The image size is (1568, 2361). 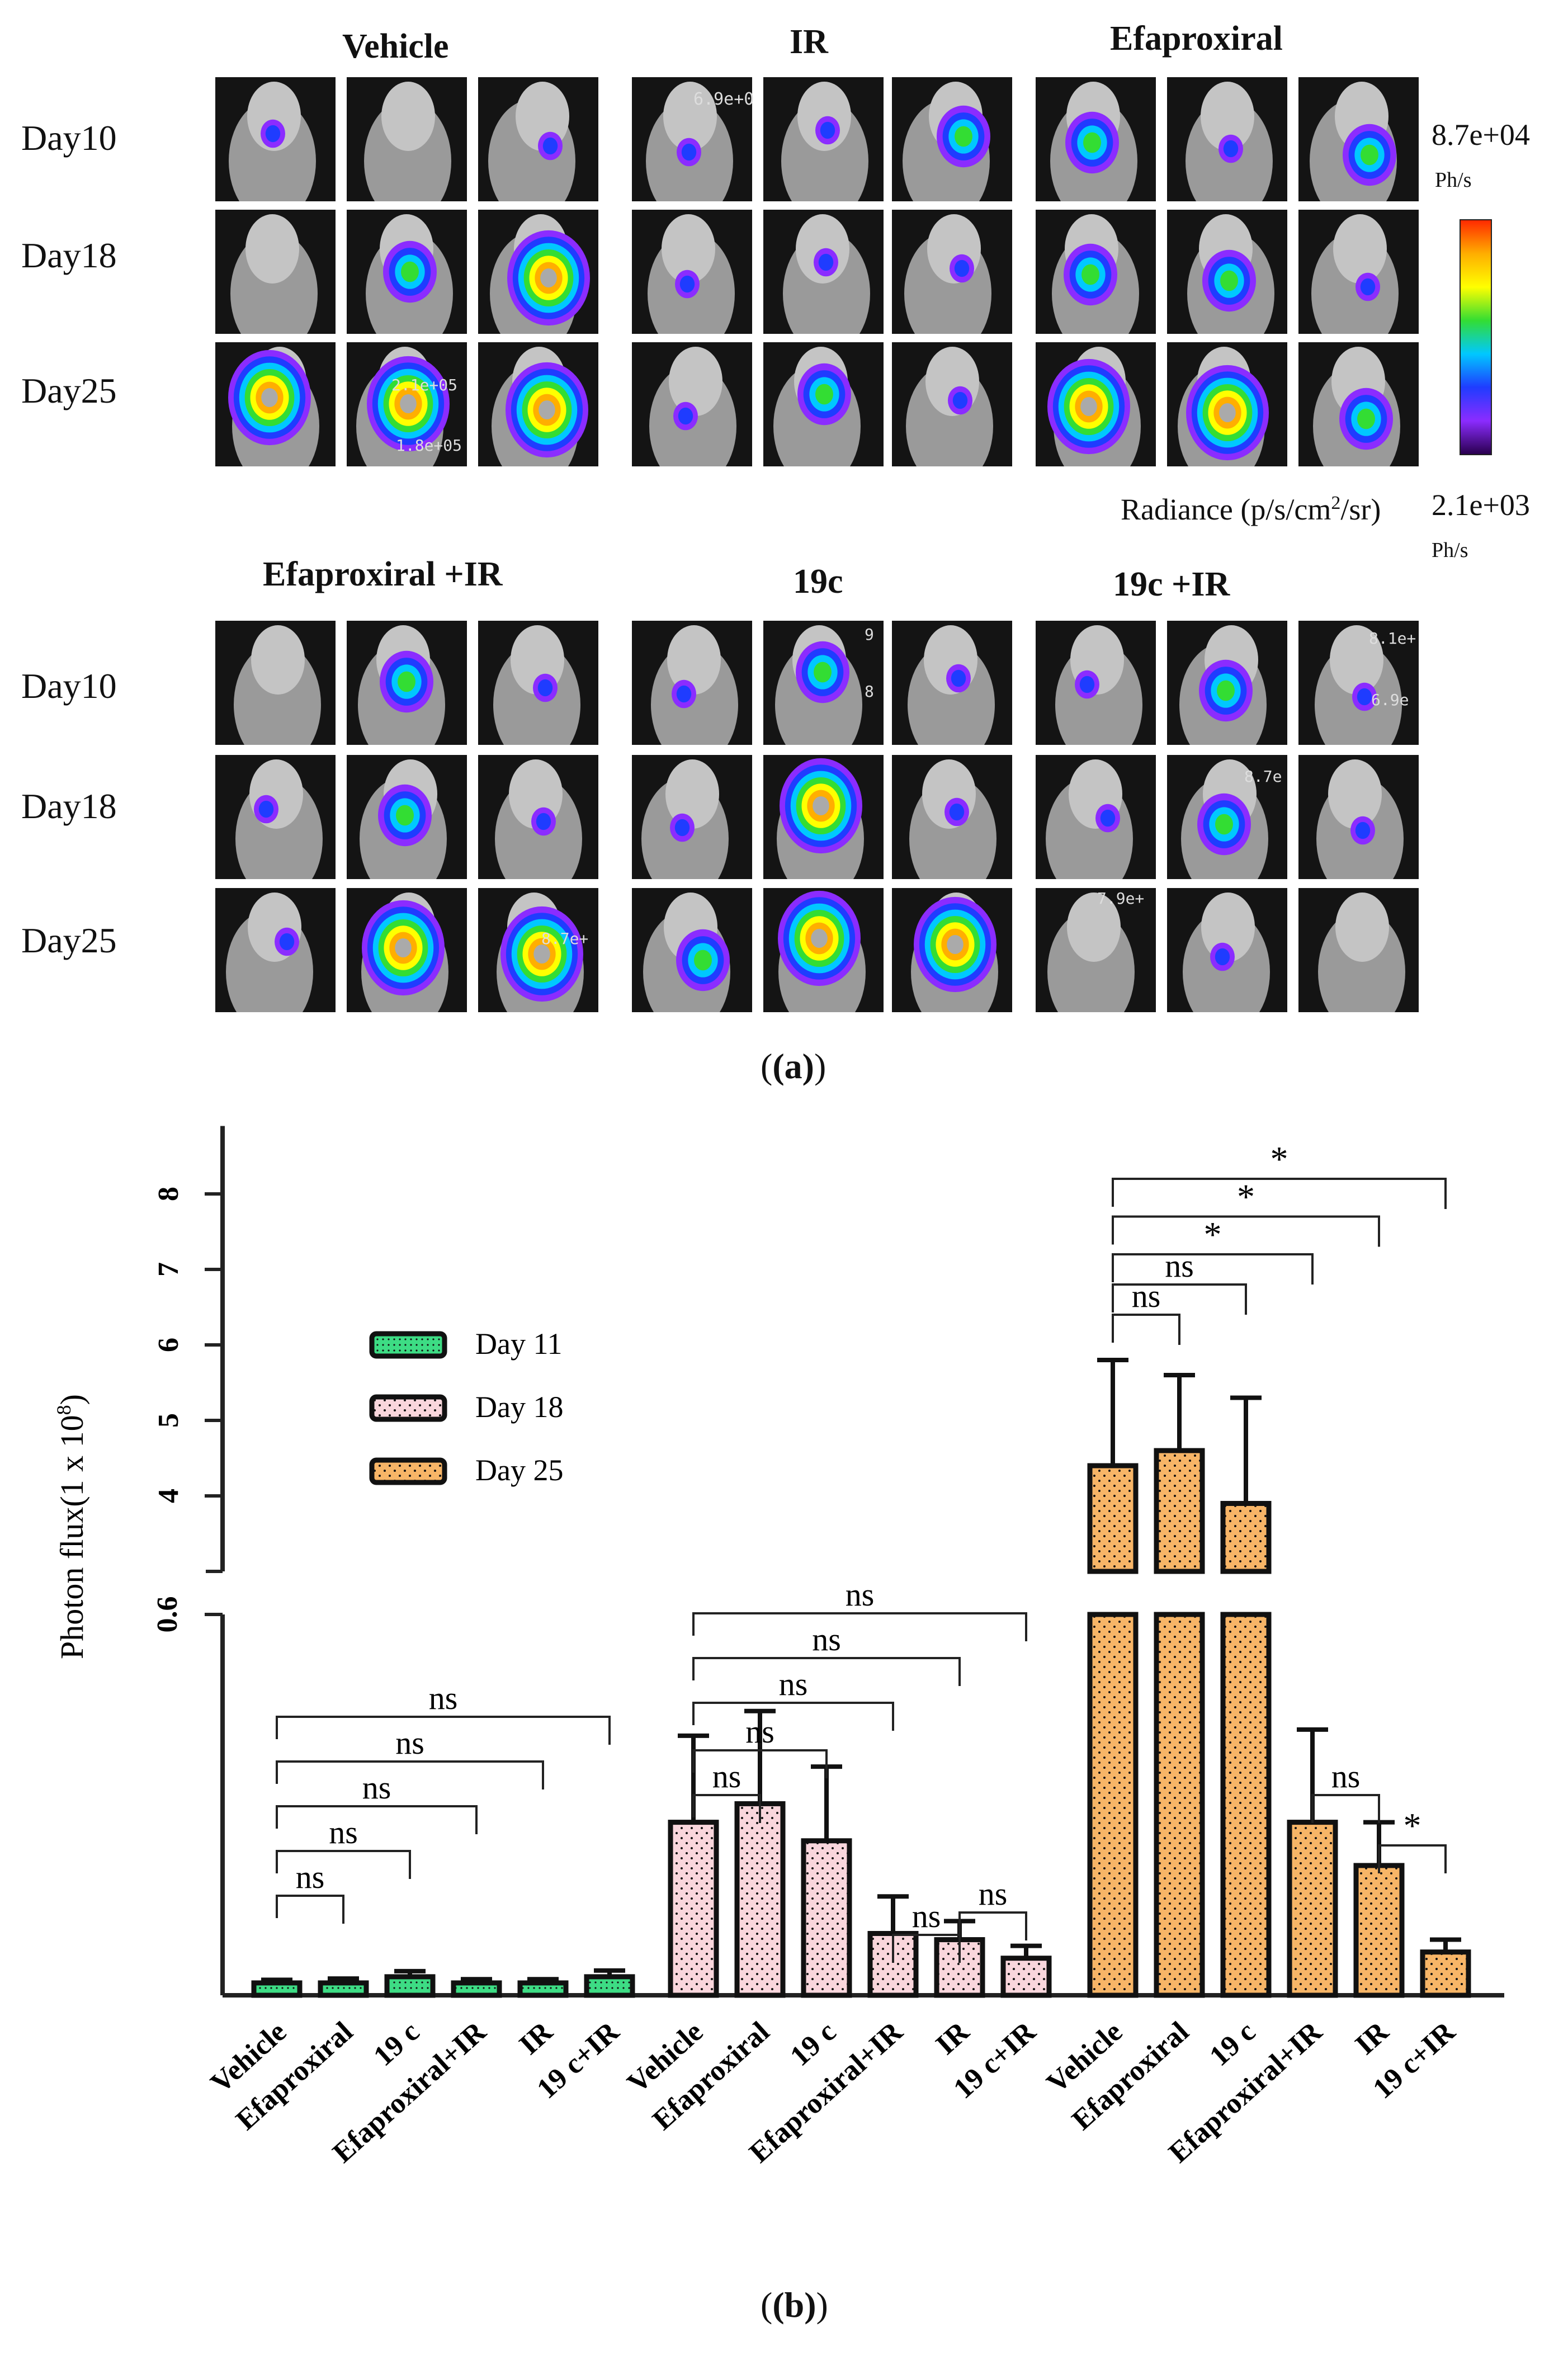 I want to click on tile-text-5: 8, so click(x=869, y=692).